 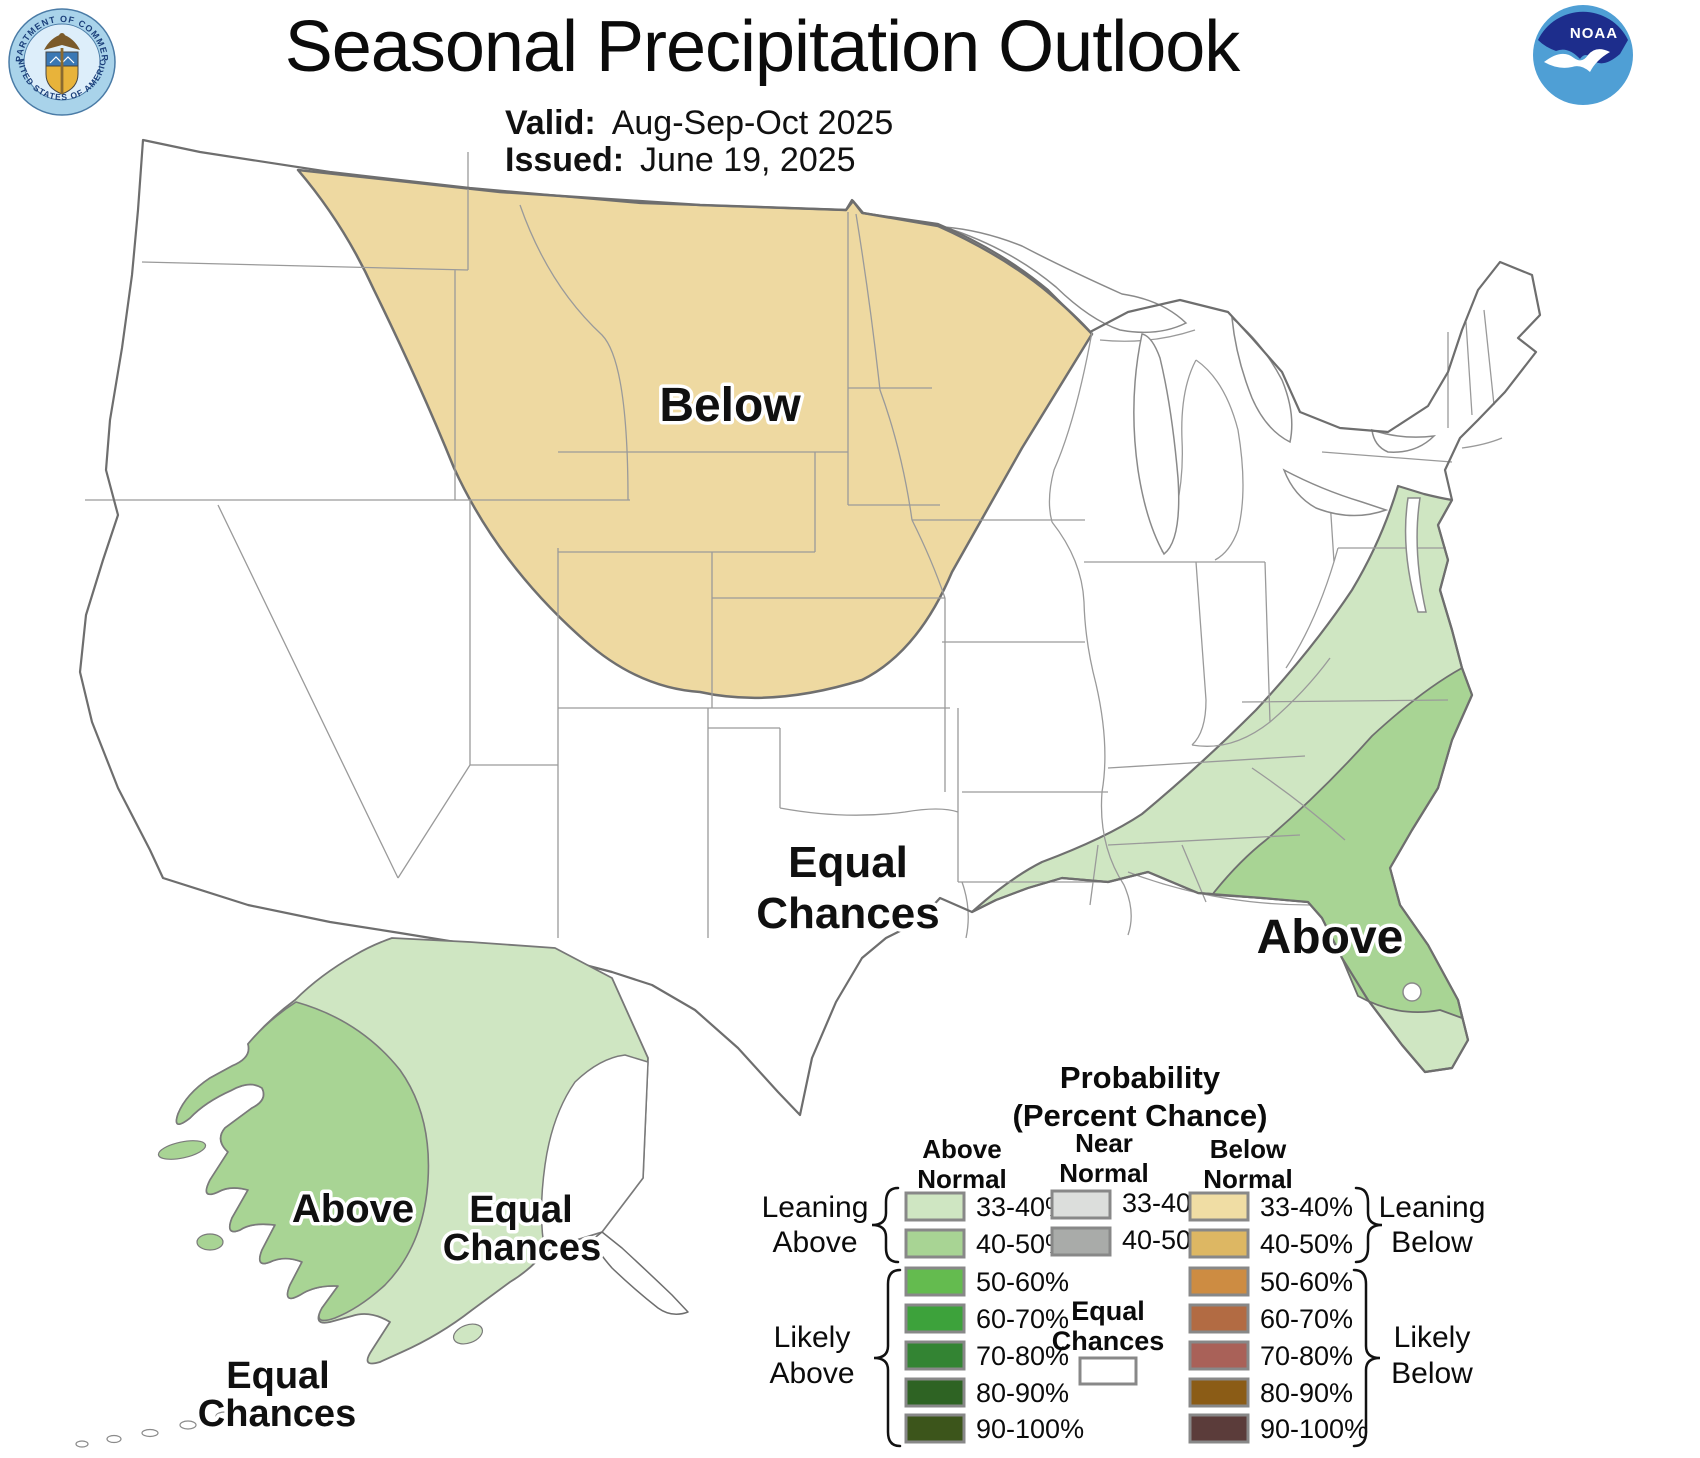 What do you see at coordinates (62, 71) in the screenshot?
I see `seal-shield-icon` at bounding box center [62, 71].